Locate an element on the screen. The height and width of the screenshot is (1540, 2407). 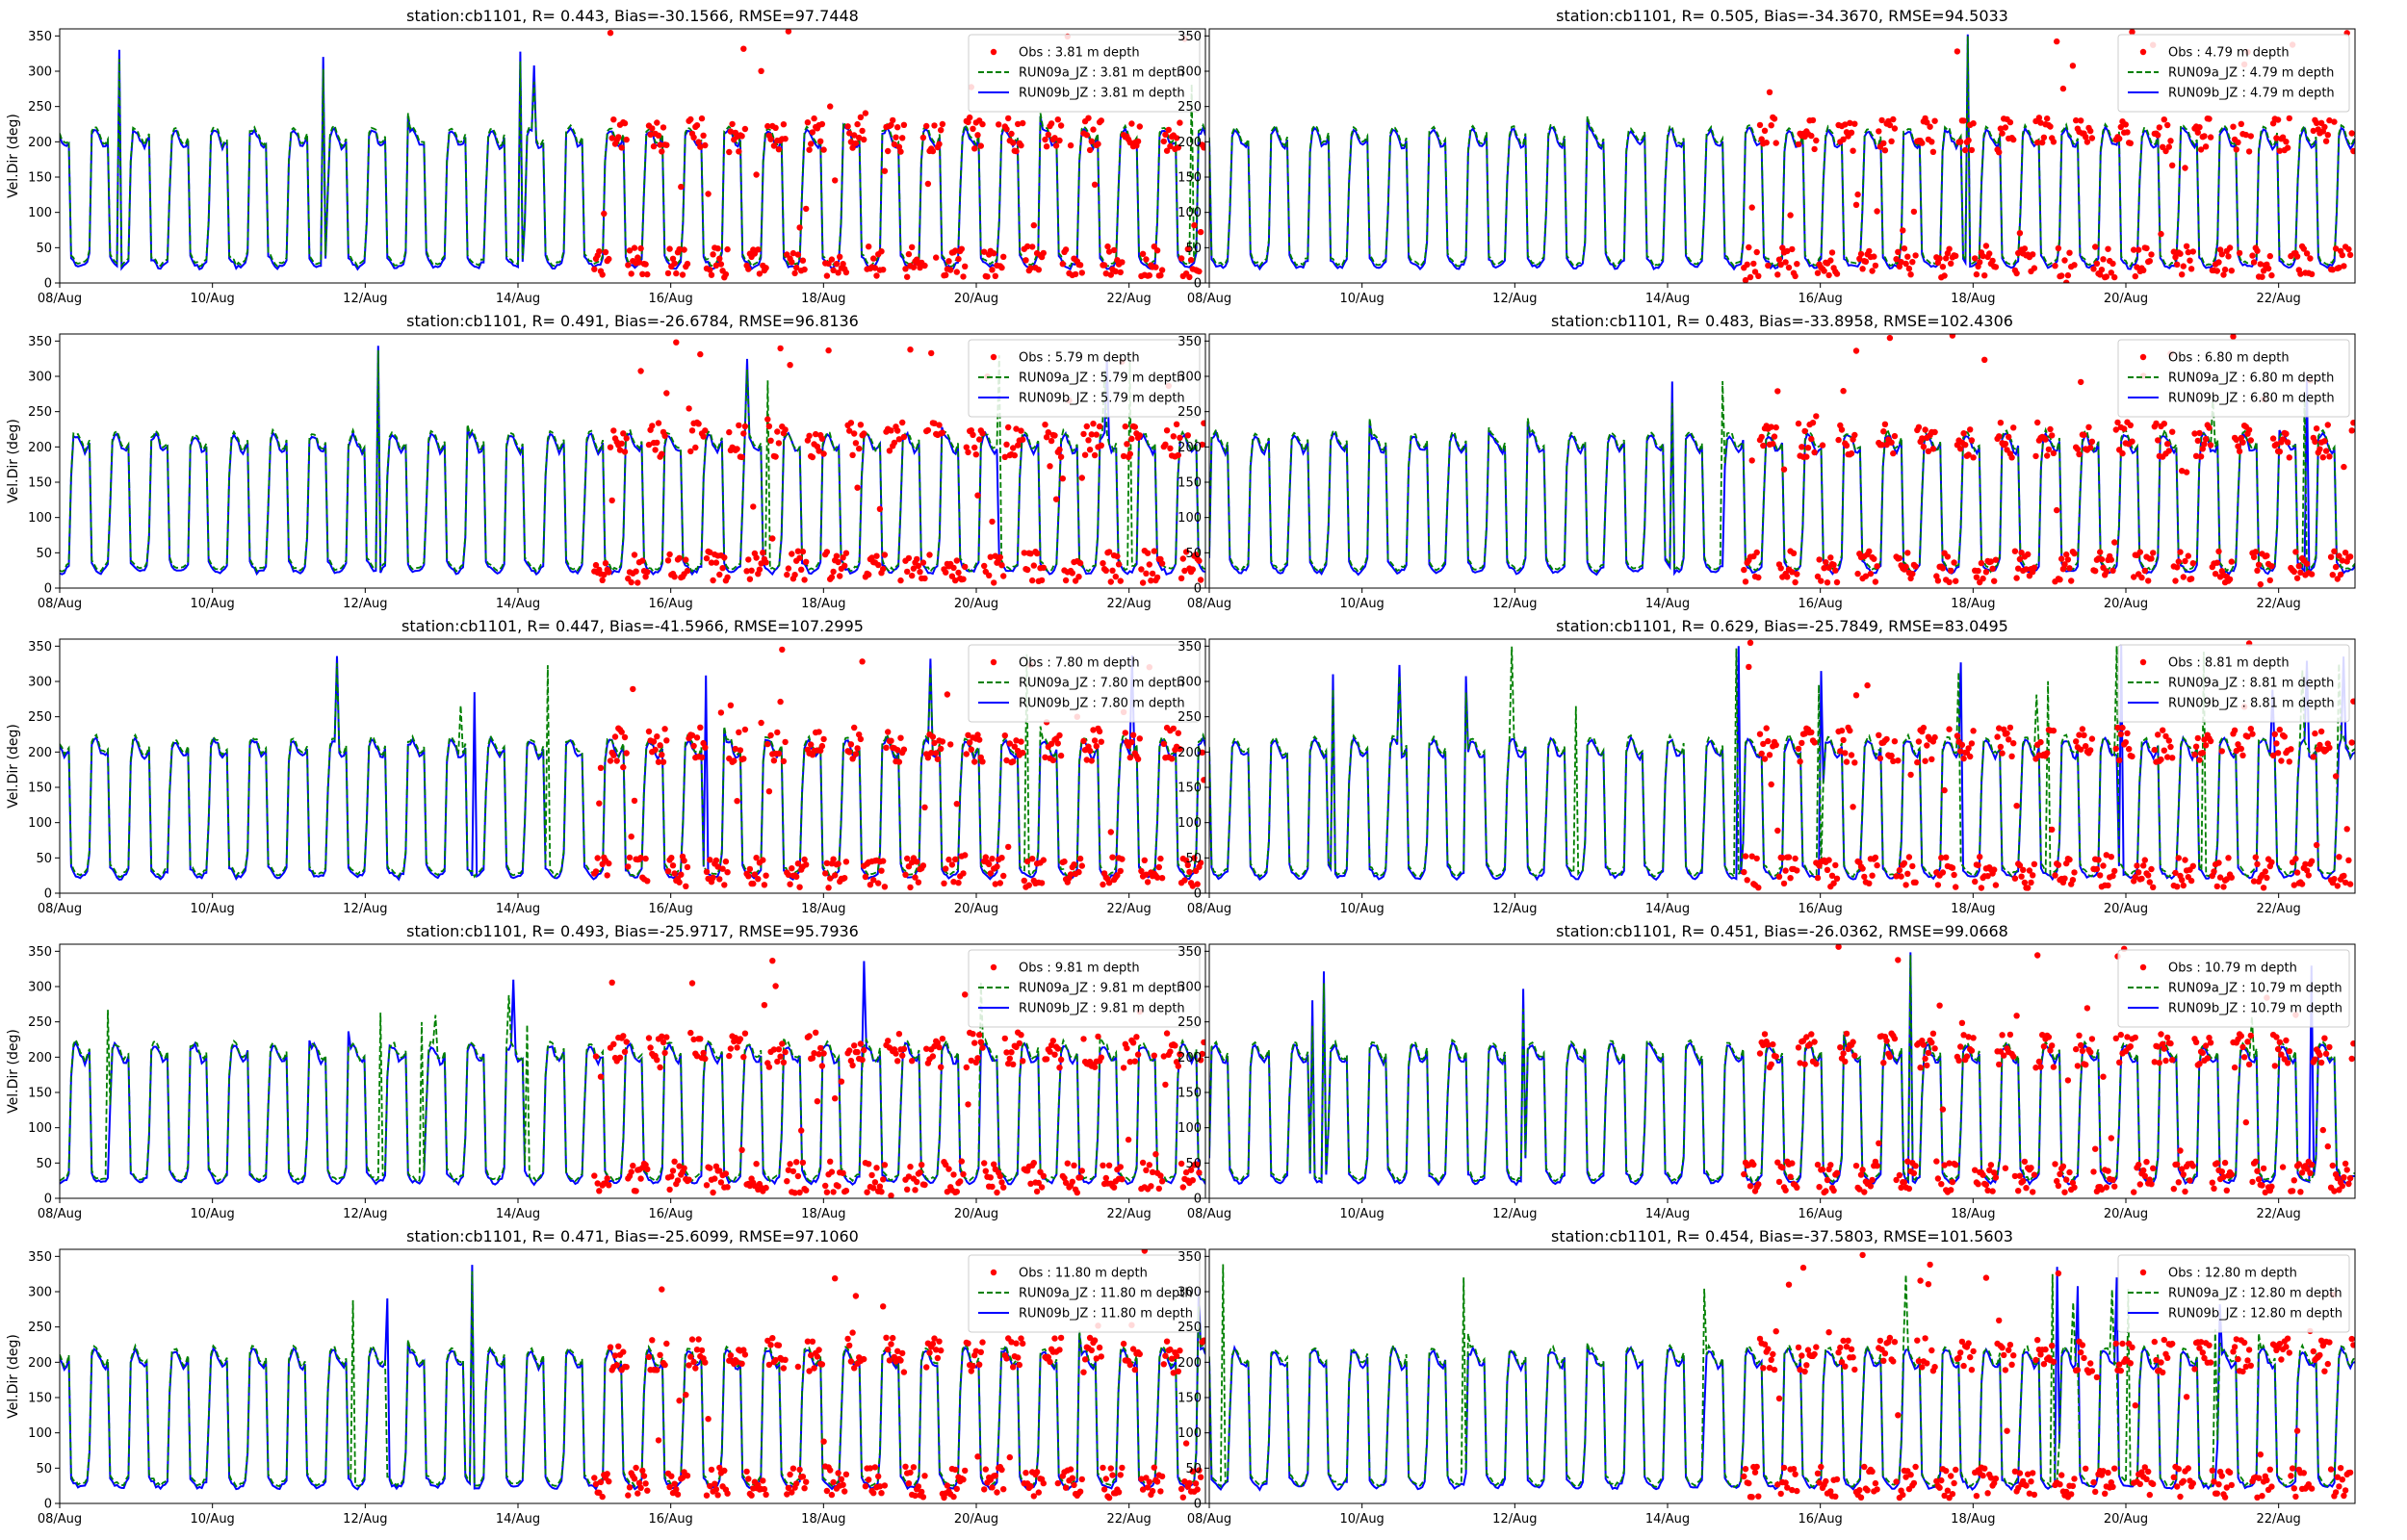
y-tick-label: 150 is located at coordinates (1190, 483).